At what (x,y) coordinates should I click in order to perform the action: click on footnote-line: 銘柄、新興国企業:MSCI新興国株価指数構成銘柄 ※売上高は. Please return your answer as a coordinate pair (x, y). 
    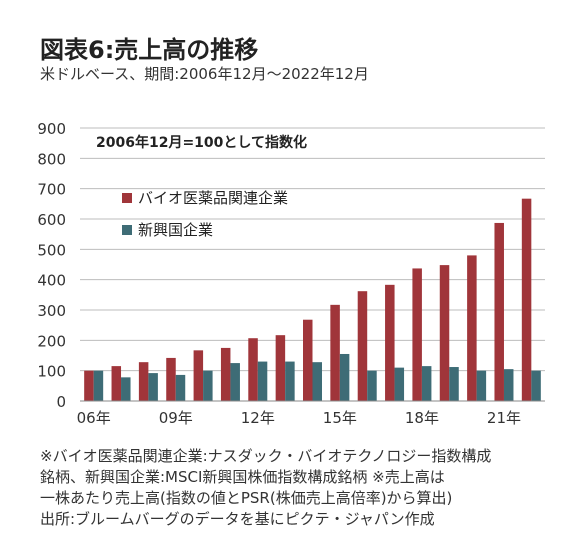
    Looking at the image, I should click on (242, 477).